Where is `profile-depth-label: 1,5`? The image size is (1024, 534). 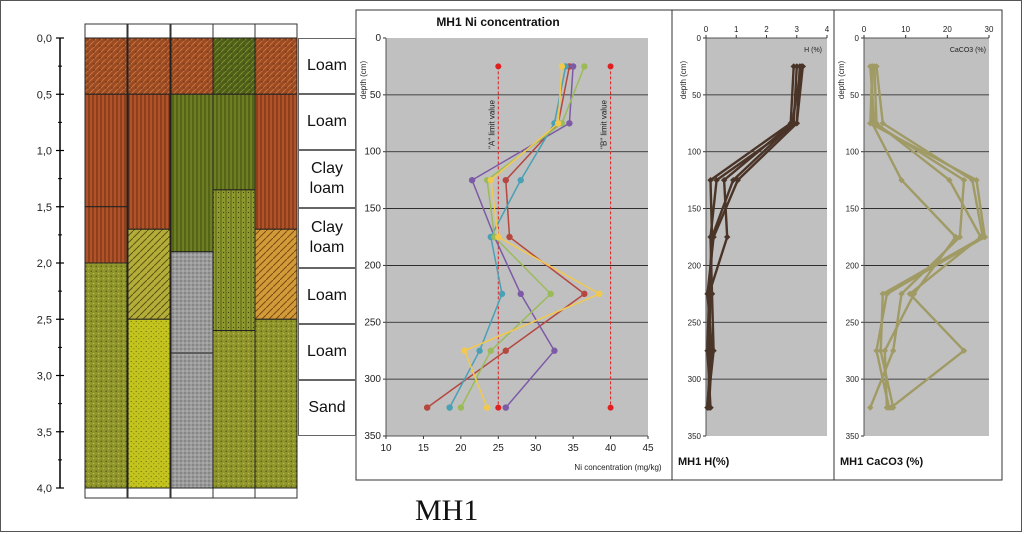
profile-depth-label: 1,5 is located at coordinates (44, 208).